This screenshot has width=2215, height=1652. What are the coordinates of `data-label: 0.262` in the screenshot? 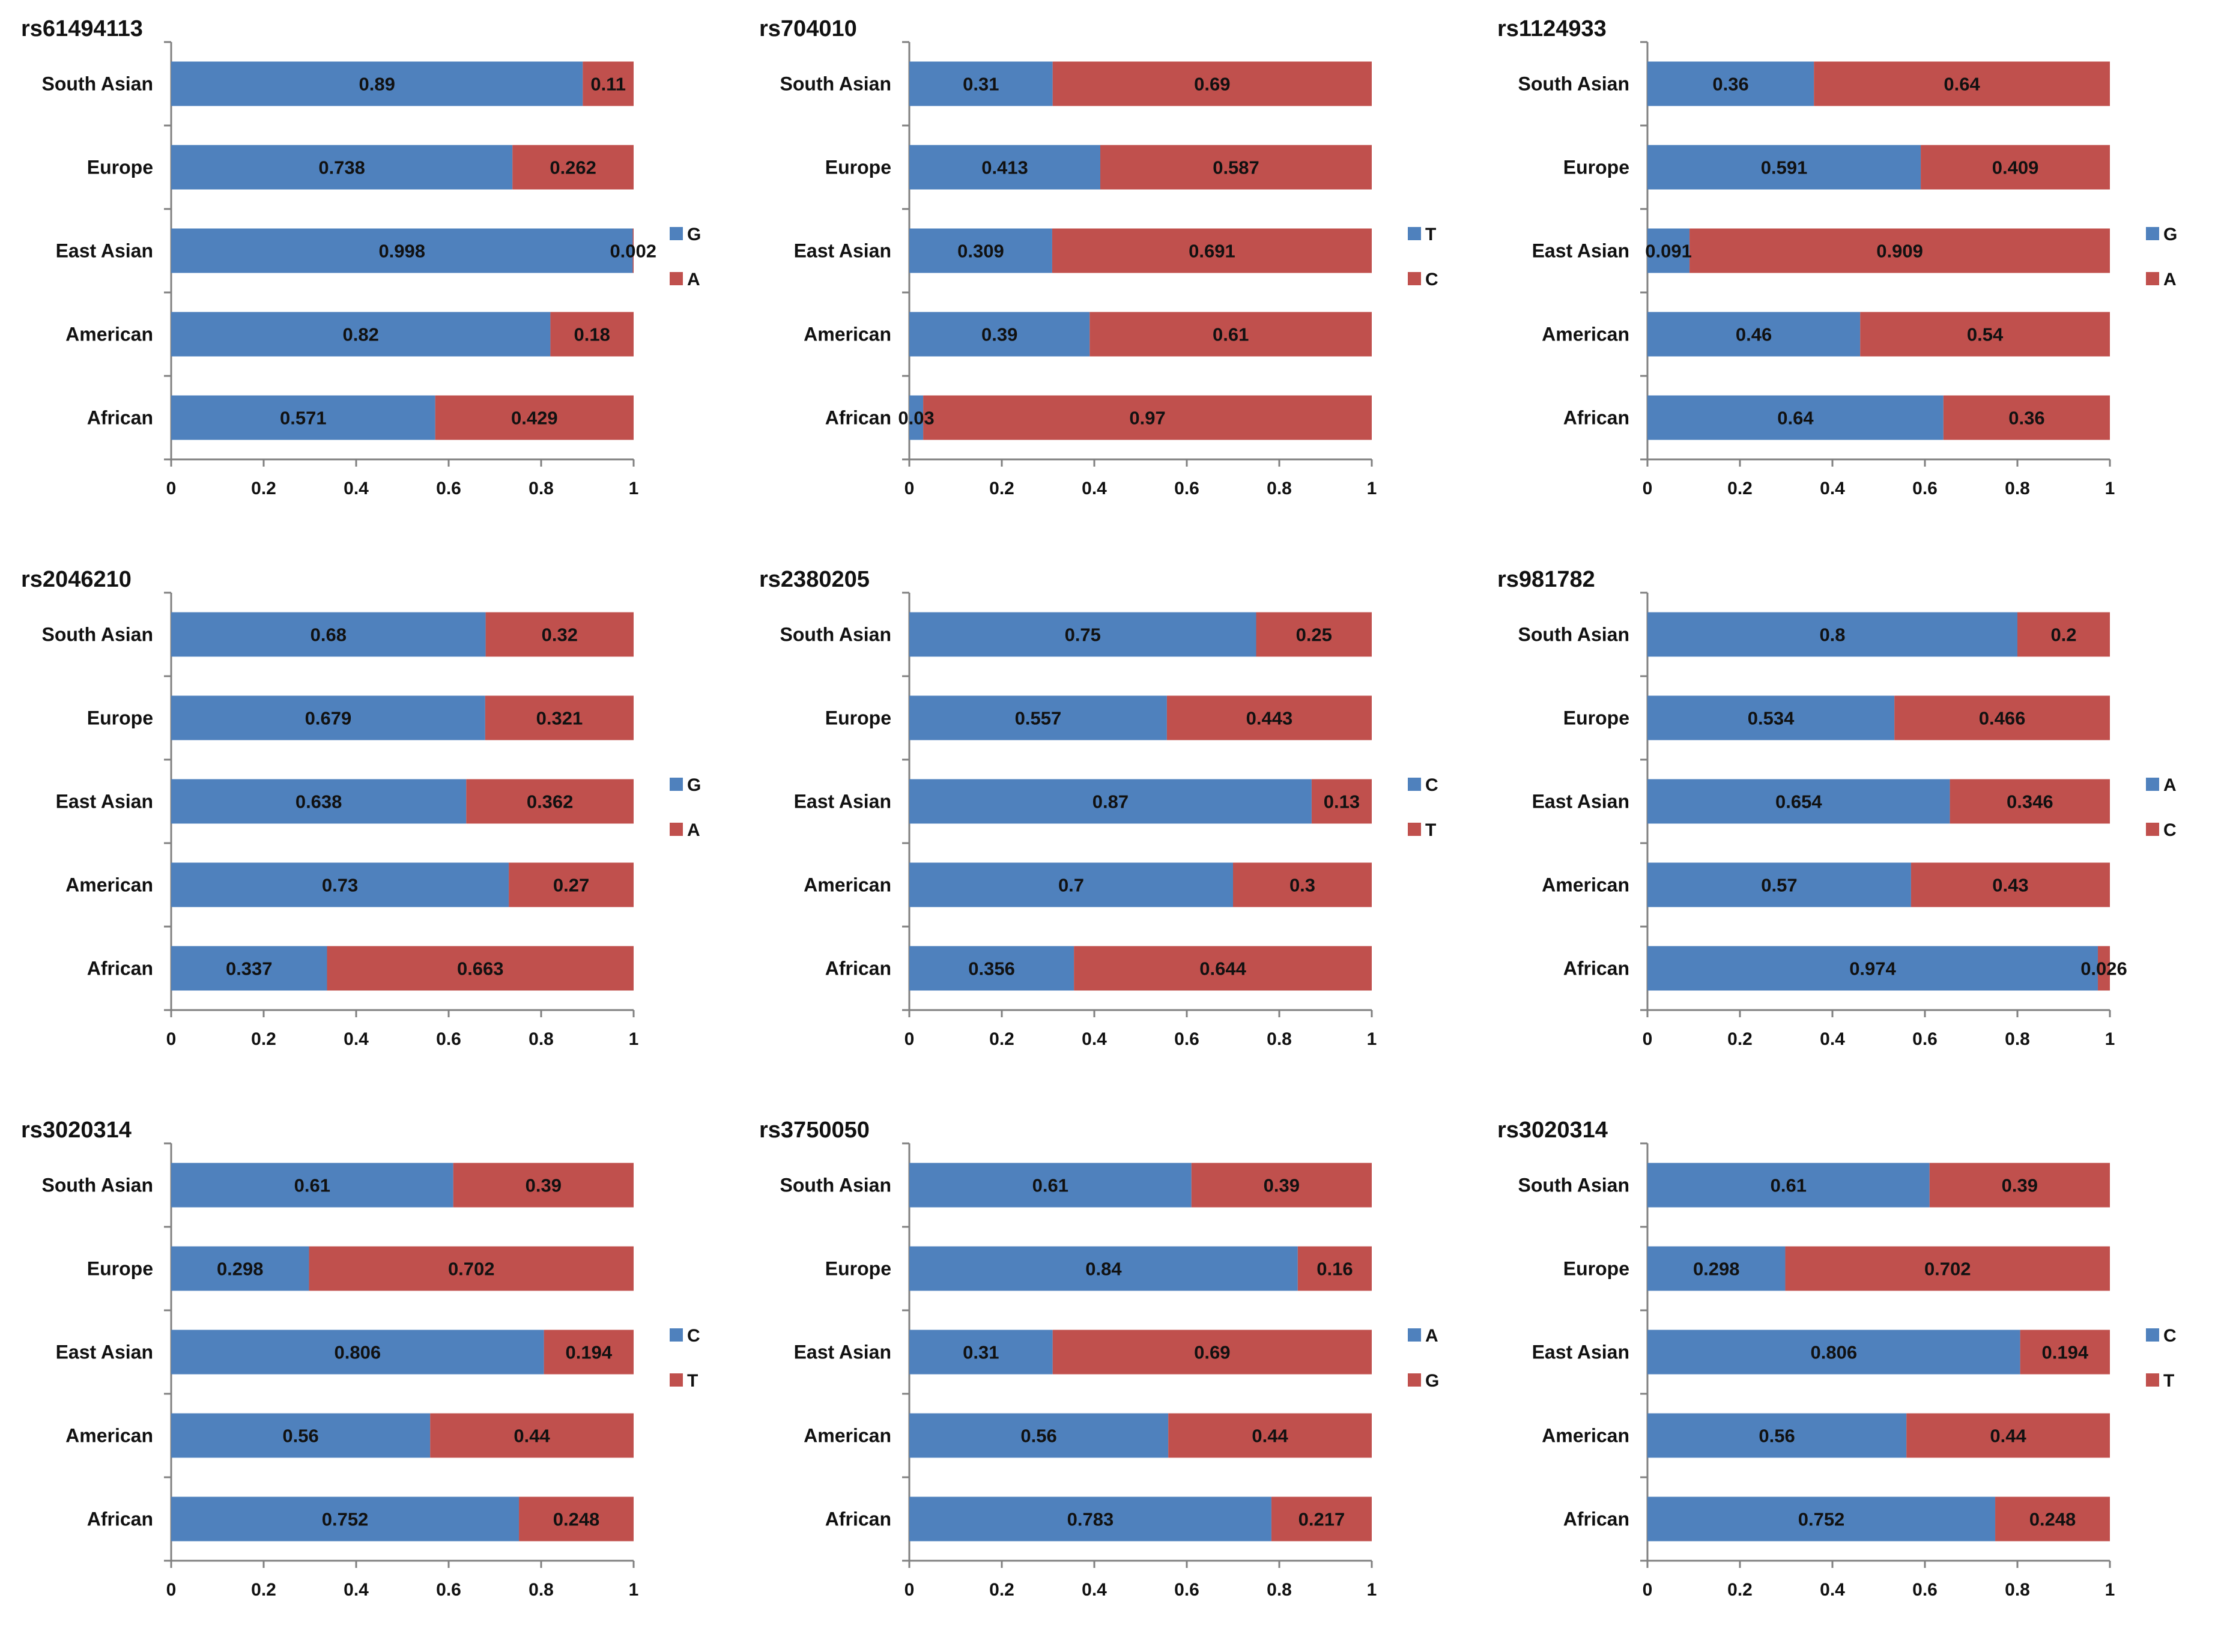 It's located at (573, 167).